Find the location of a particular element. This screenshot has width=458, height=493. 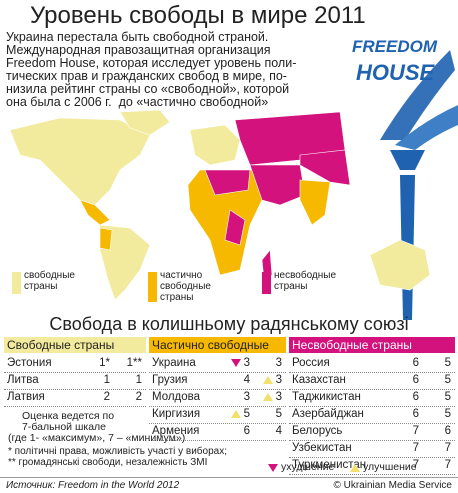

logo-text: HOUSE is located at coordinates (396, 72).